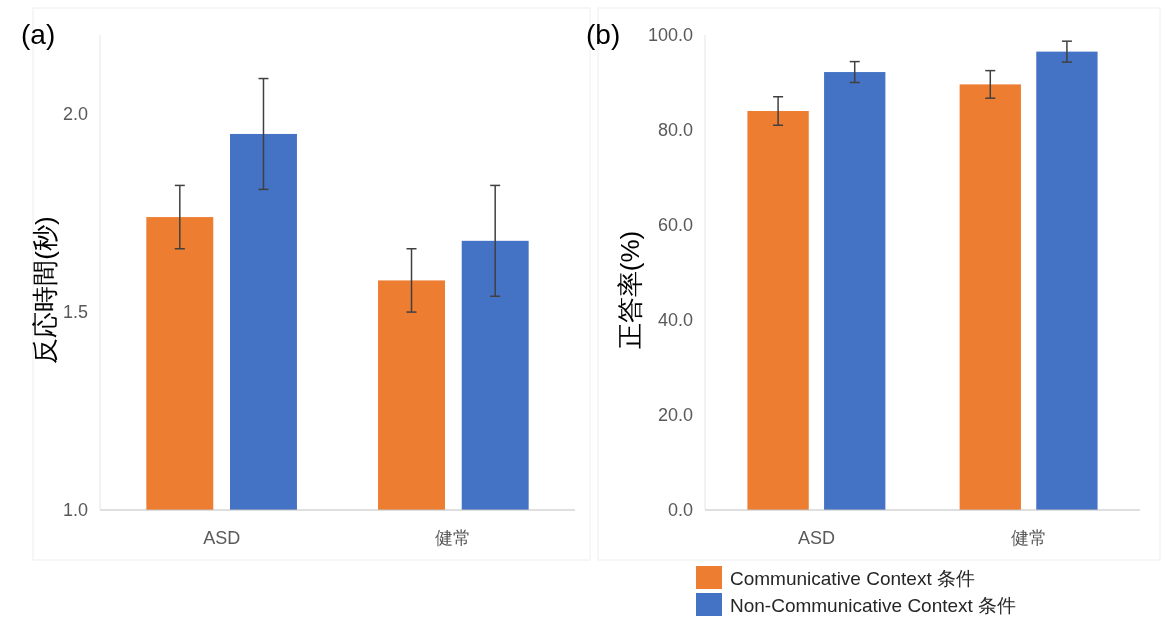  What do you see at coordinates (675, 415) in the screenshot?
I see `y-tick-label: 20.0` at bounding box center [675, 415].